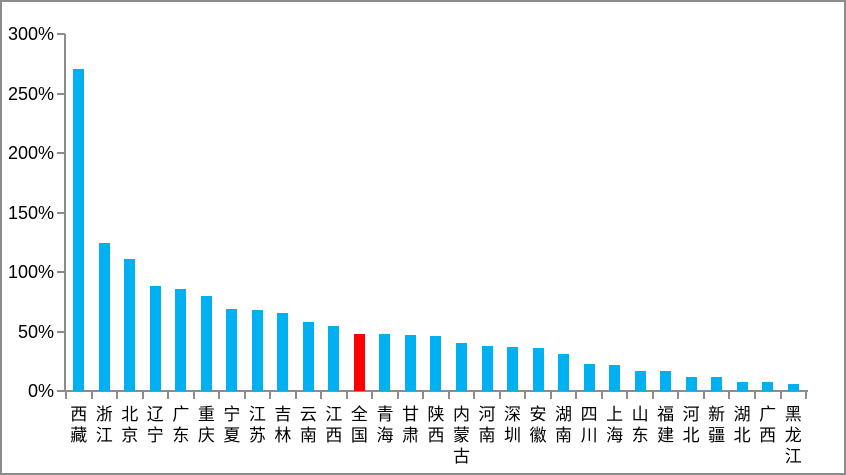  What do you see at coordinates (156, 435) in the screenshot?
I see `x-axis-label-slot: 辽宁` at bounding box center [156, 435].